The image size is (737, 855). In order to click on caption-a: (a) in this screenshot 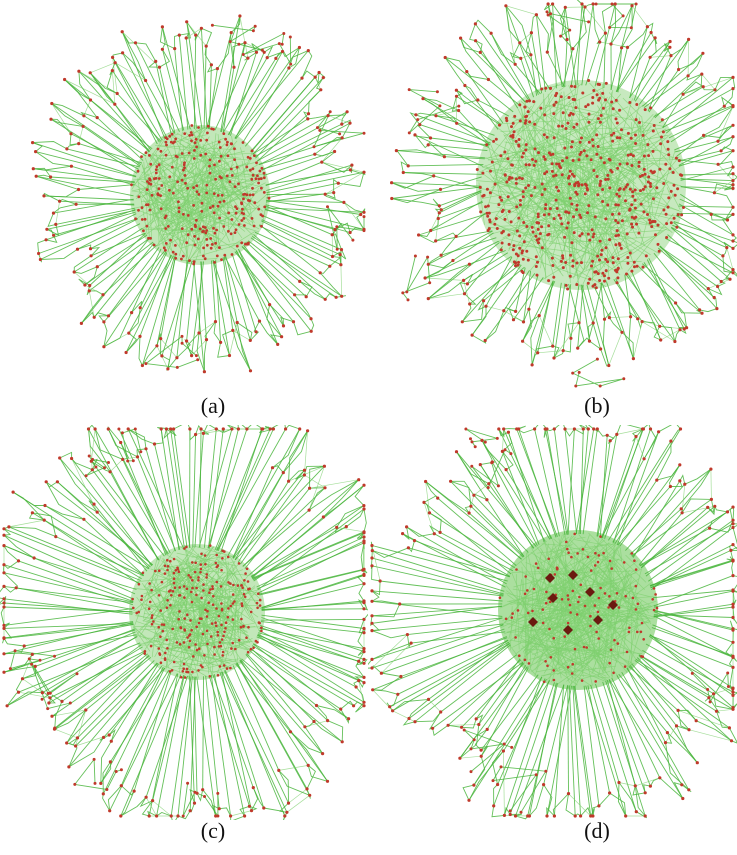, I will do `click(213, 405)`.